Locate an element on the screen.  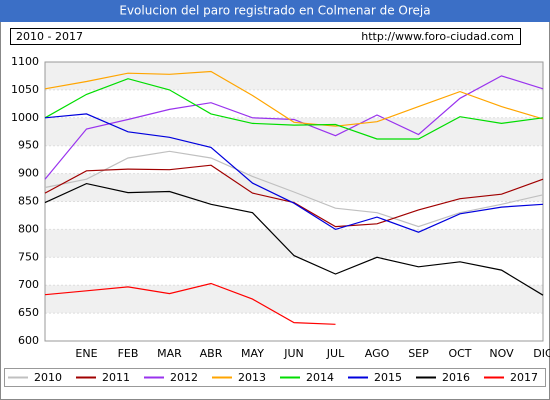
legend-label: 2015 is located at coordinates (388, 377).